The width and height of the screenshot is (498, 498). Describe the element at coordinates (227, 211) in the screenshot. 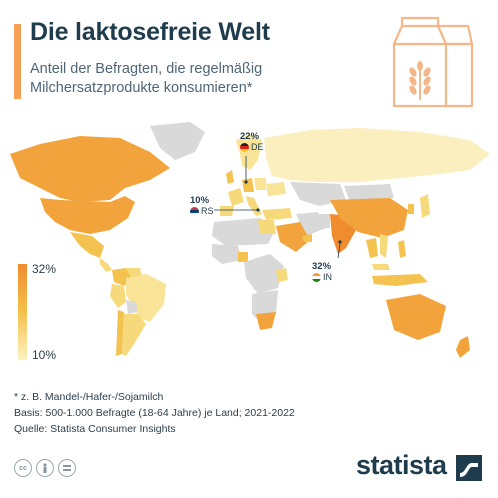

I see `country-spain` at that location.